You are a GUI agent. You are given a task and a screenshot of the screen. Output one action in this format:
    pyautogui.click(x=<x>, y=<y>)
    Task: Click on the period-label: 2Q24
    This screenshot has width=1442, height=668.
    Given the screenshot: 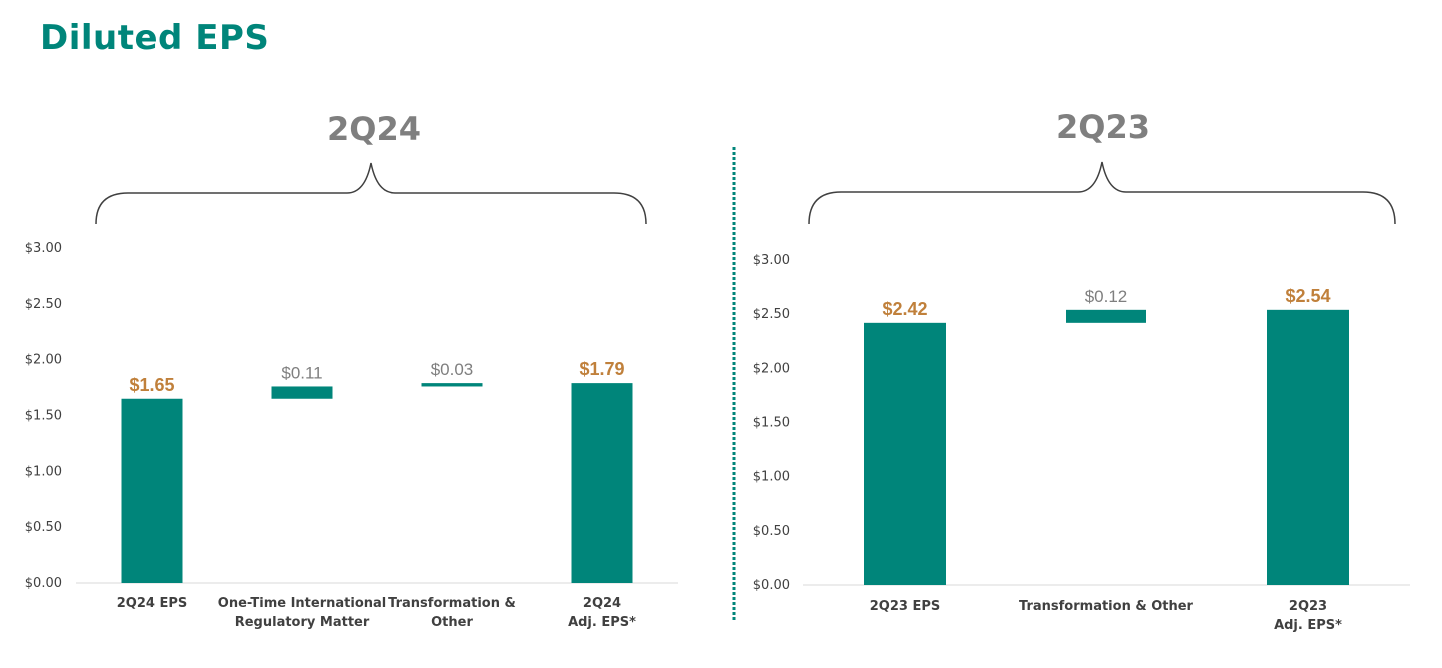 What is the action you would take?
    pyautogui.click(x=374, y=129)
    